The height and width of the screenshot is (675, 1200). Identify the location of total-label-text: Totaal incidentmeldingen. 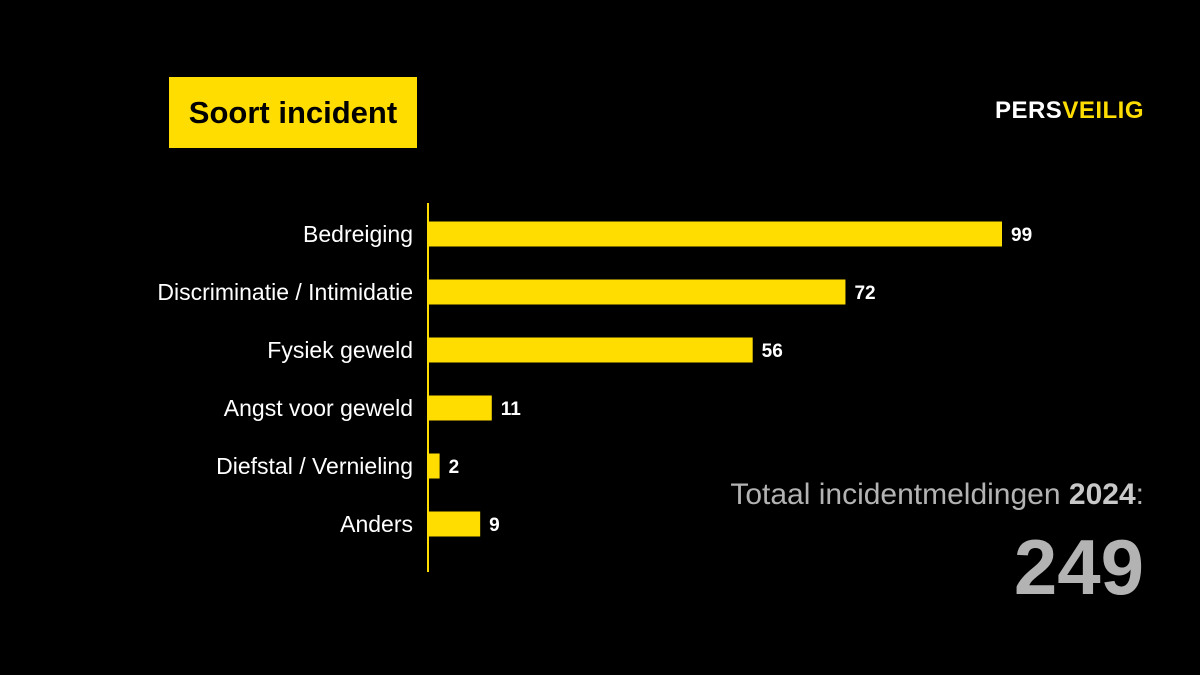
(895, 494).